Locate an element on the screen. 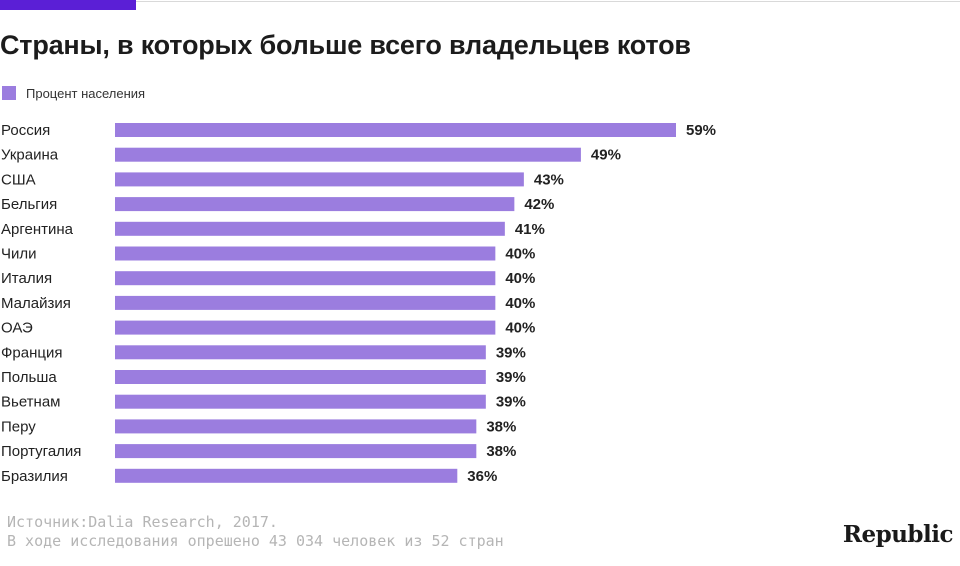 This screenshot has height=566, width=960. legend-label: Процент населения is located at coordinates (86, 93).